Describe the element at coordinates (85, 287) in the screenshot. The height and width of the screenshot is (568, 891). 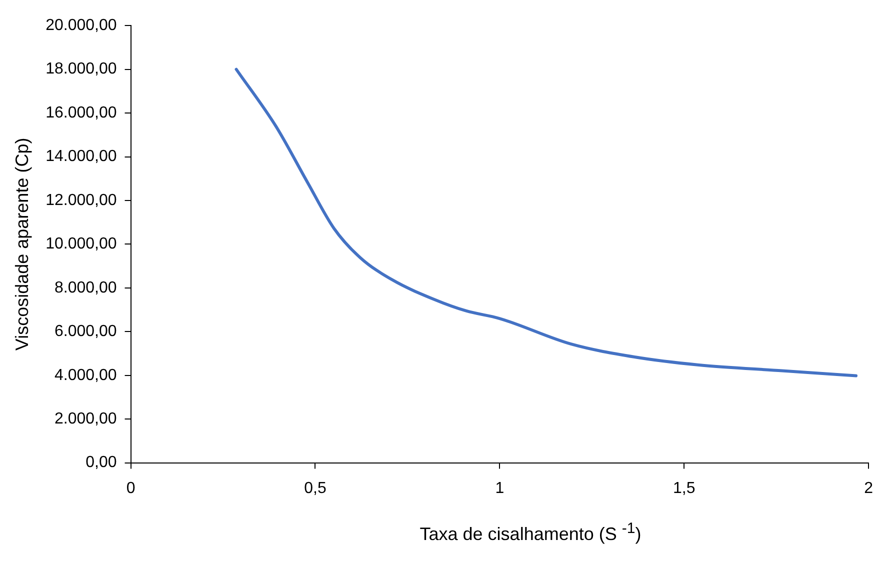
I see `y-tick-label: 8.000,00` at that location.